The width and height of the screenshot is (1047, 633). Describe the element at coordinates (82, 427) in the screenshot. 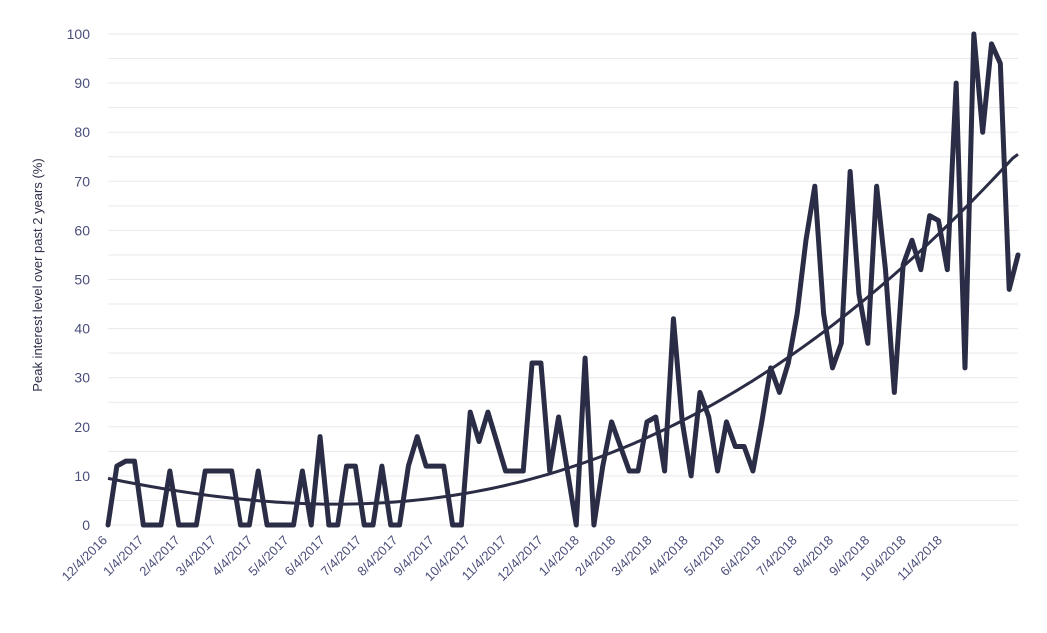

I see `y-tick-label: 20` at that location.